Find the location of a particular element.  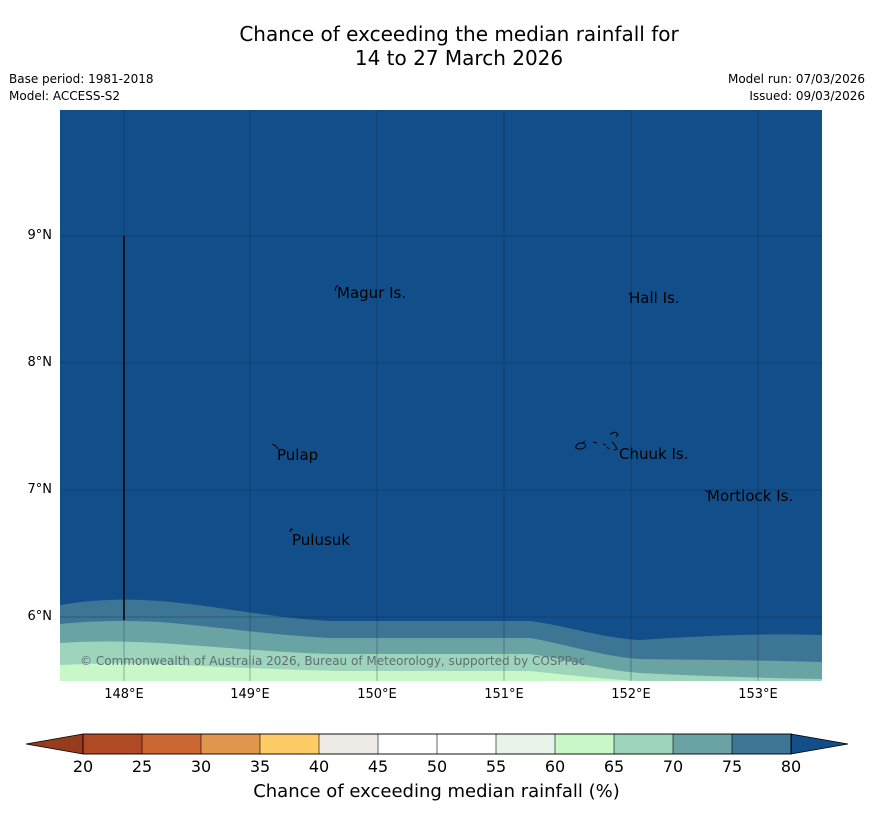

place-label-magur: Magur Is. is located at coordinates (372, 293).